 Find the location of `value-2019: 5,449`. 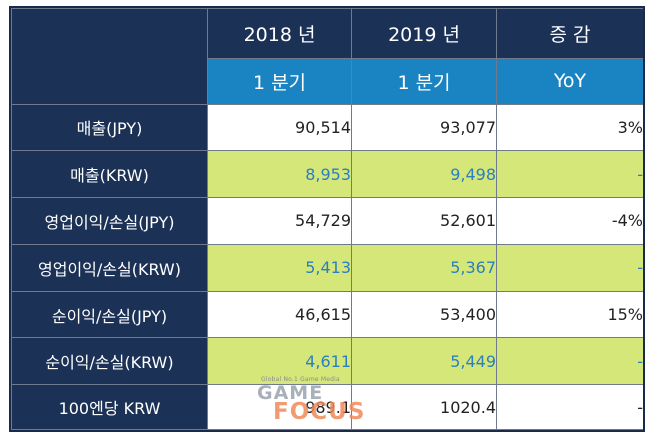

value-2019: 5,449 is located at coordinates (424, 361).